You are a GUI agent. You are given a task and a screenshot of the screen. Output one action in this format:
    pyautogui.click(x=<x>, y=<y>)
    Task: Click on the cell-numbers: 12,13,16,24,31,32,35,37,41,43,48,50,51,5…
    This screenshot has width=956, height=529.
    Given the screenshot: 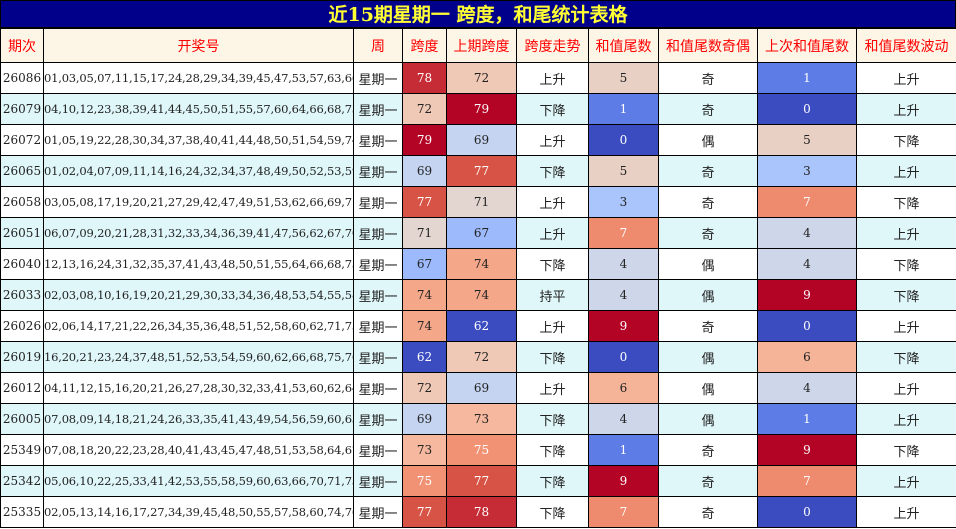 What is the action you would take?
    pyautogui.click(x=198, y=264)
    